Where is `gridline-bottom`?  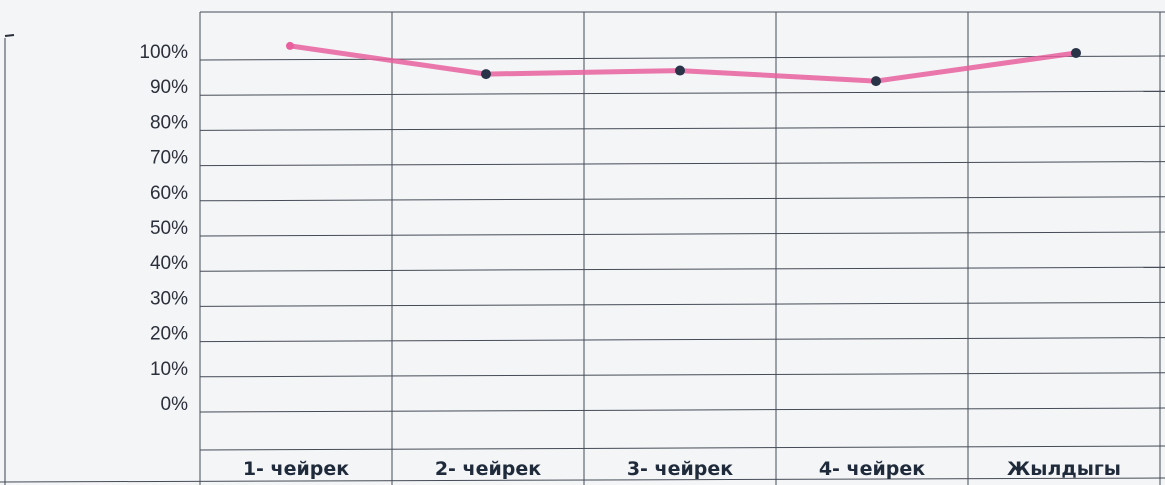 gridline-bottom is located at coordinates (582, 480).